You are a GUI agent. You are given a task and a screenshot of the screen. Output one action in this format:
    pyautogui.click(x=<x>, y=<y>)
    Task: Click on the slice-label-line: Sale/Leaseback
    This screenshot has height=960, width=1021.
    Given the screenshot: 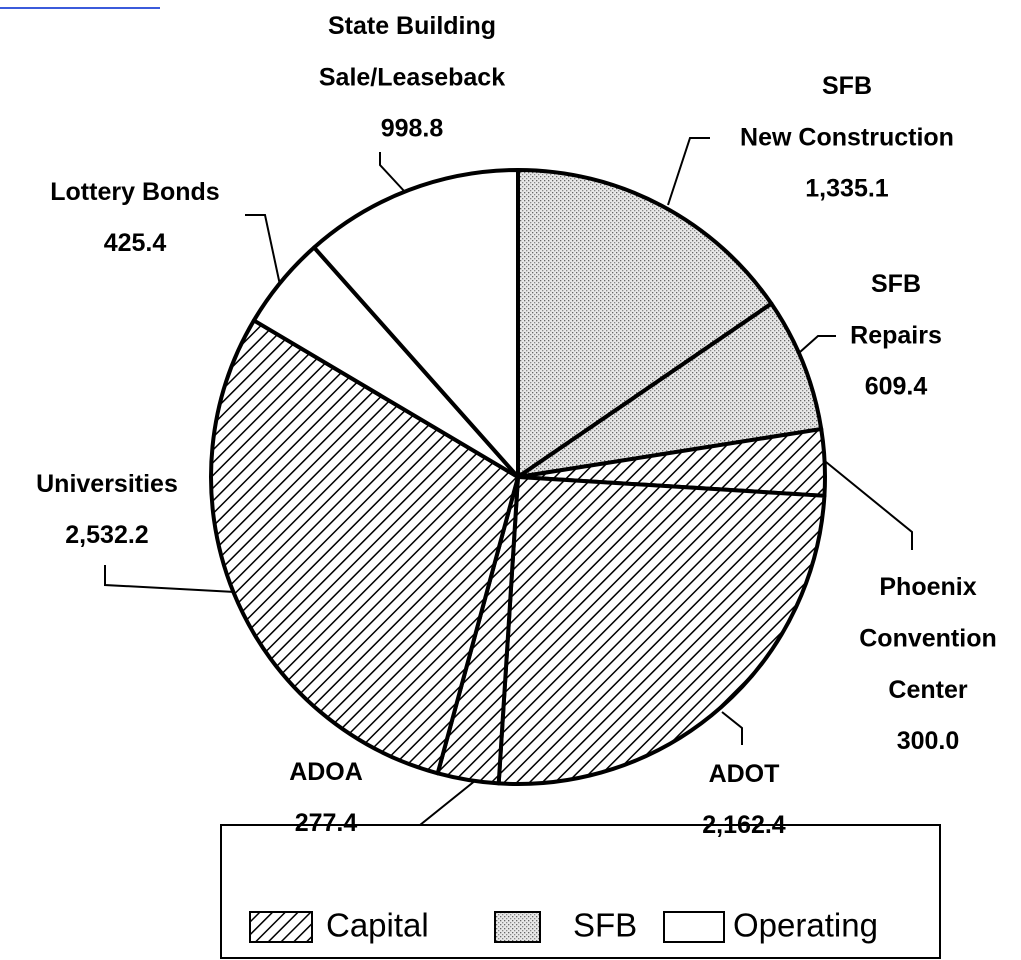 What is the action you would take?
    pyautogui.click(x=412, y=77)
    